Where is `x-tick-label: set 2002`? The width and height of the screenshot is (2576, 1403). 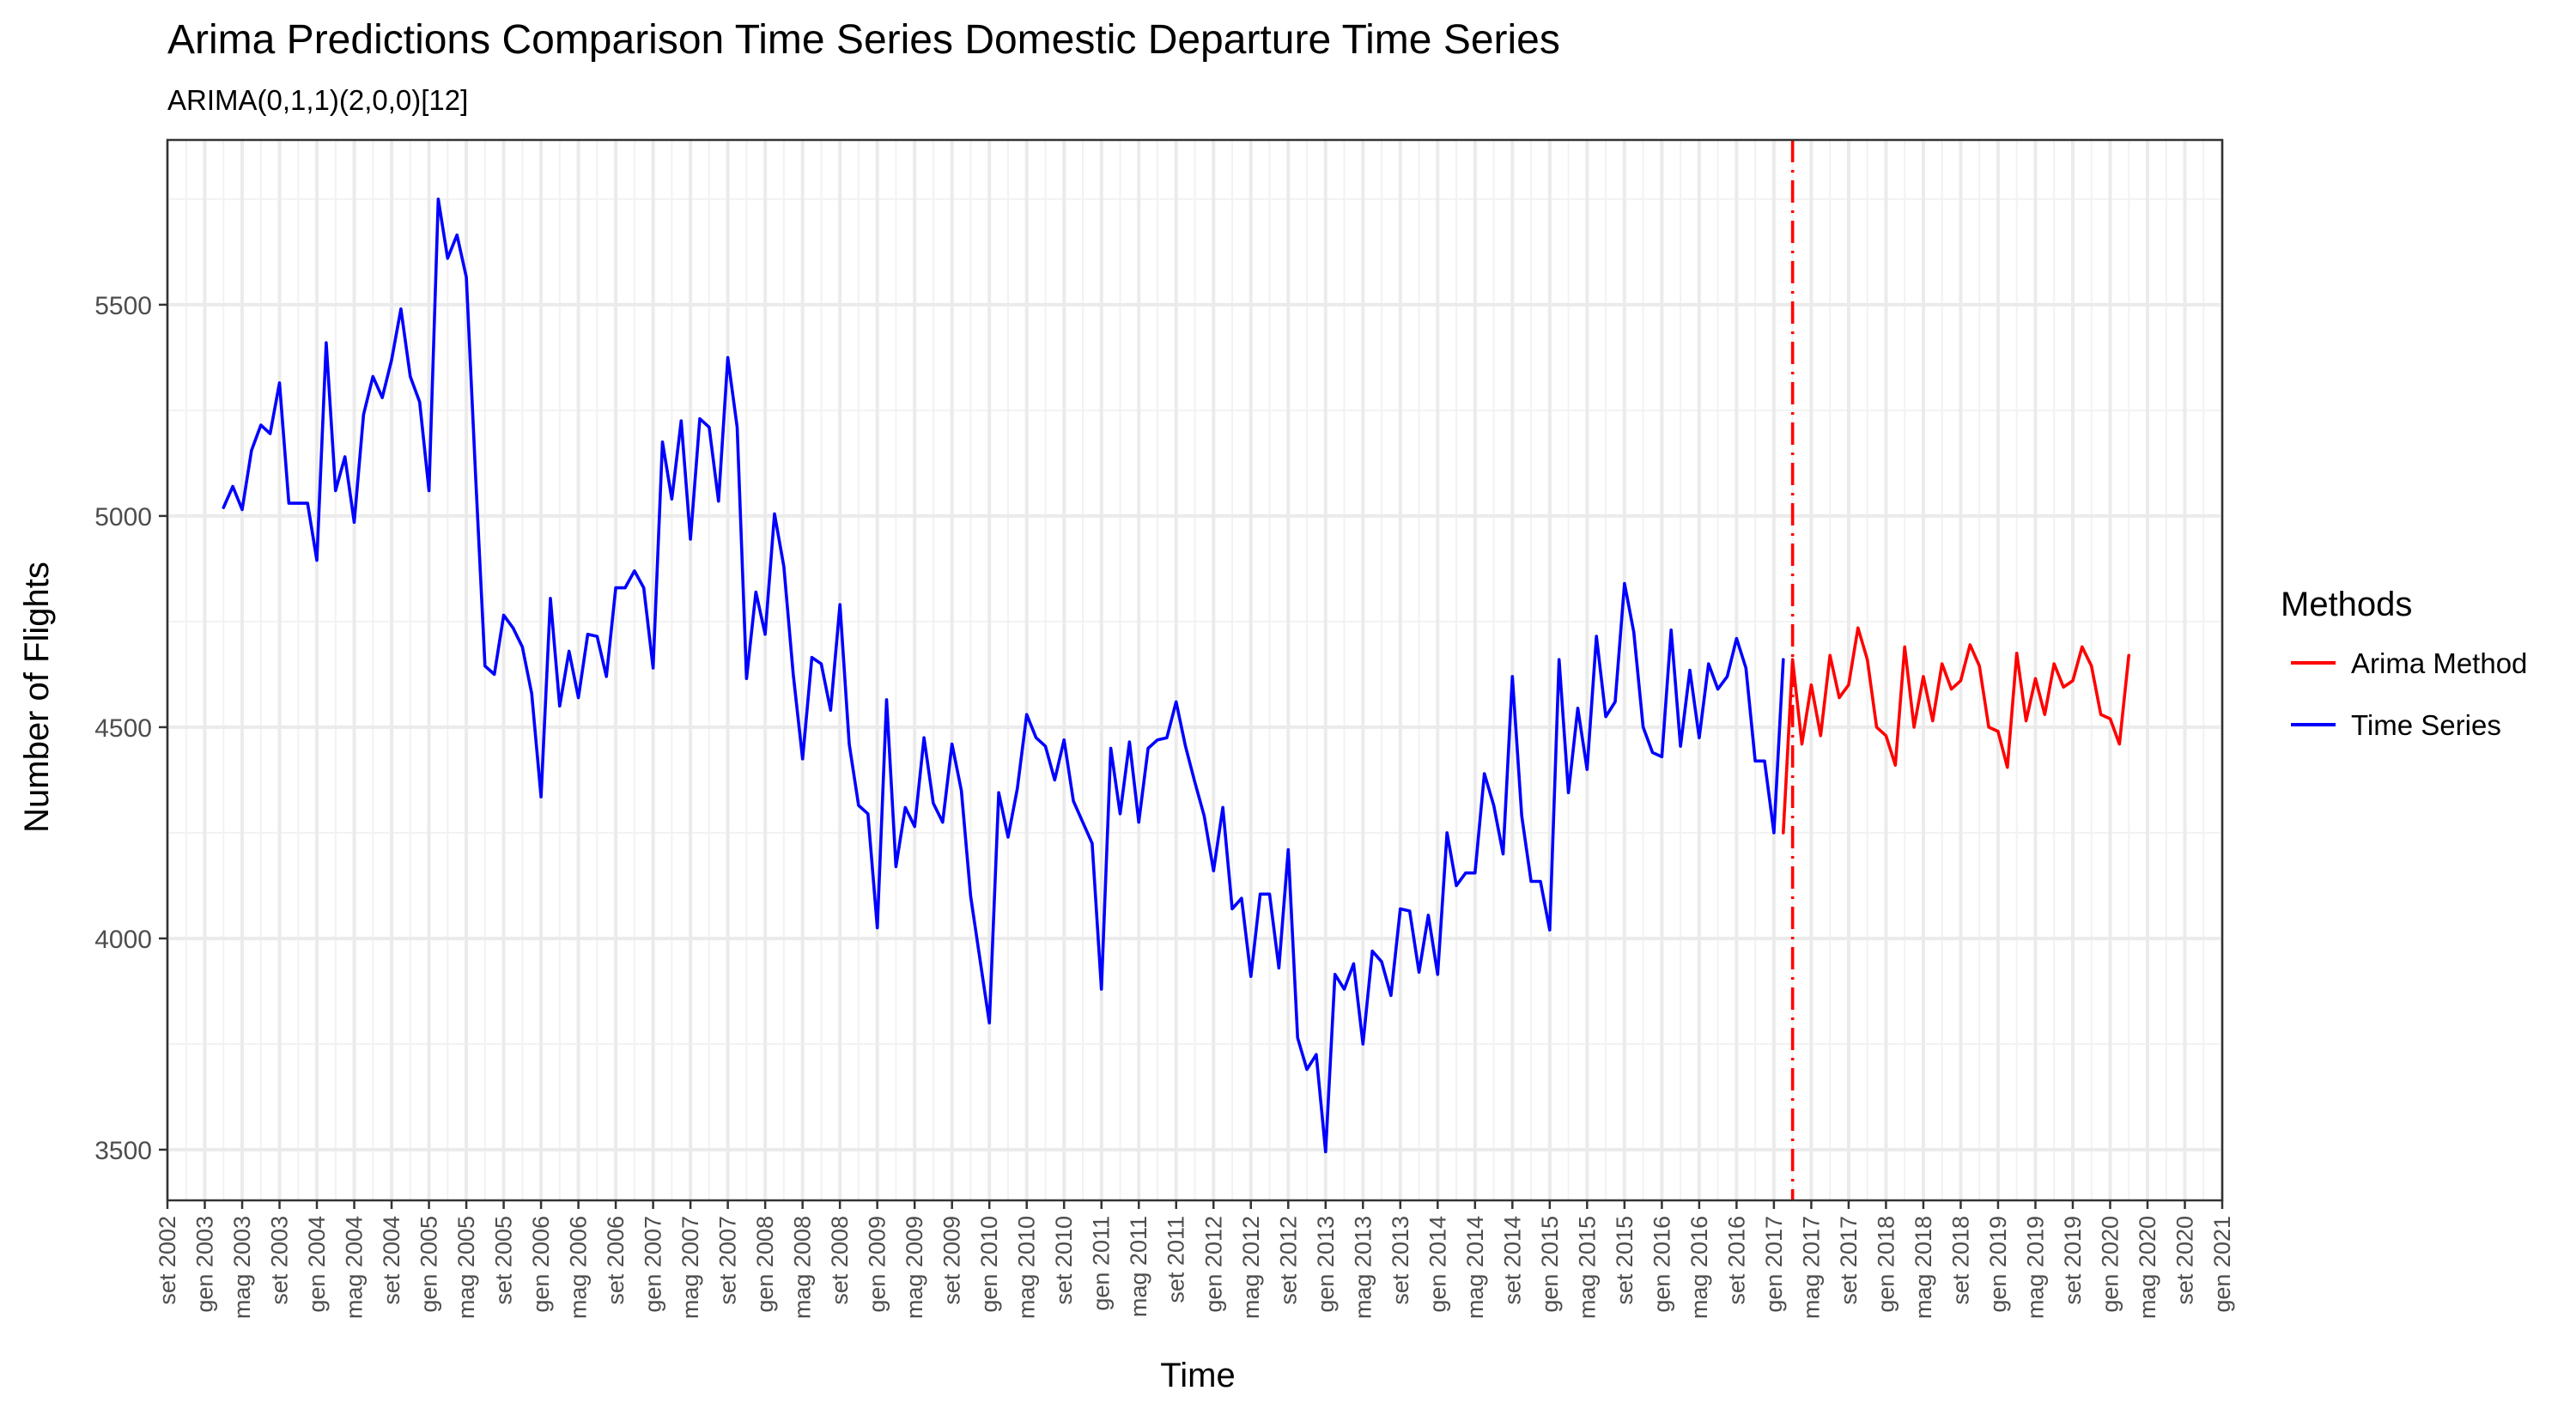
x-tick-label: set 2002 is located at coordinates (167, 1260).